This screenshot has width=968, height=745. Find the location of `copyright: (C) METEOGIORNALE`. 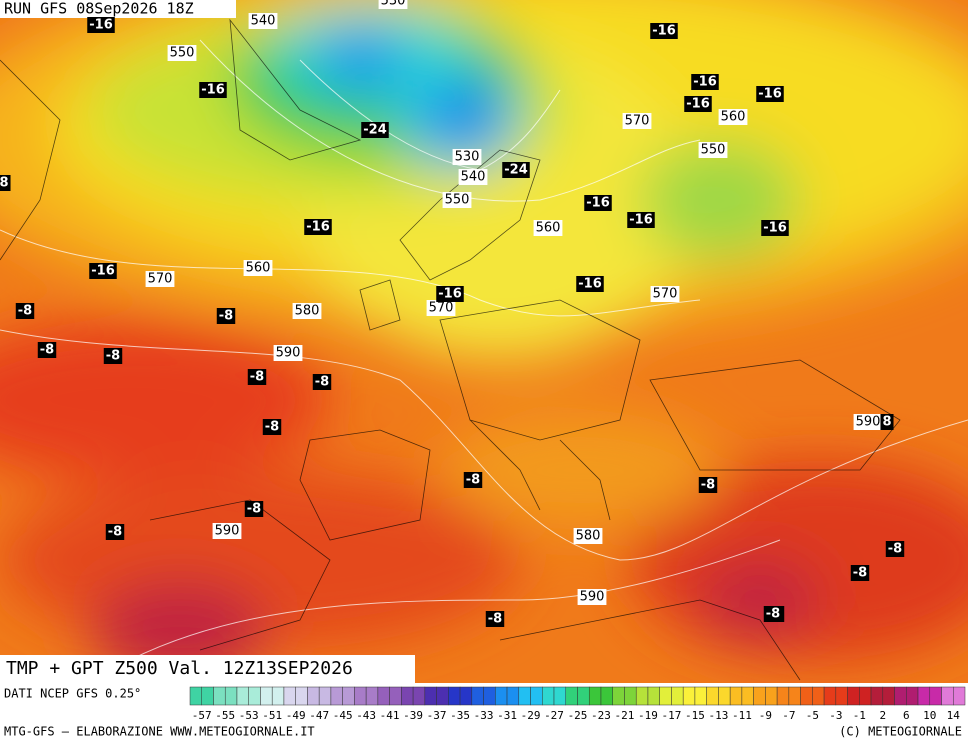

copyright: (C) METEOGIORNALE is located at coordinates (900, 732).